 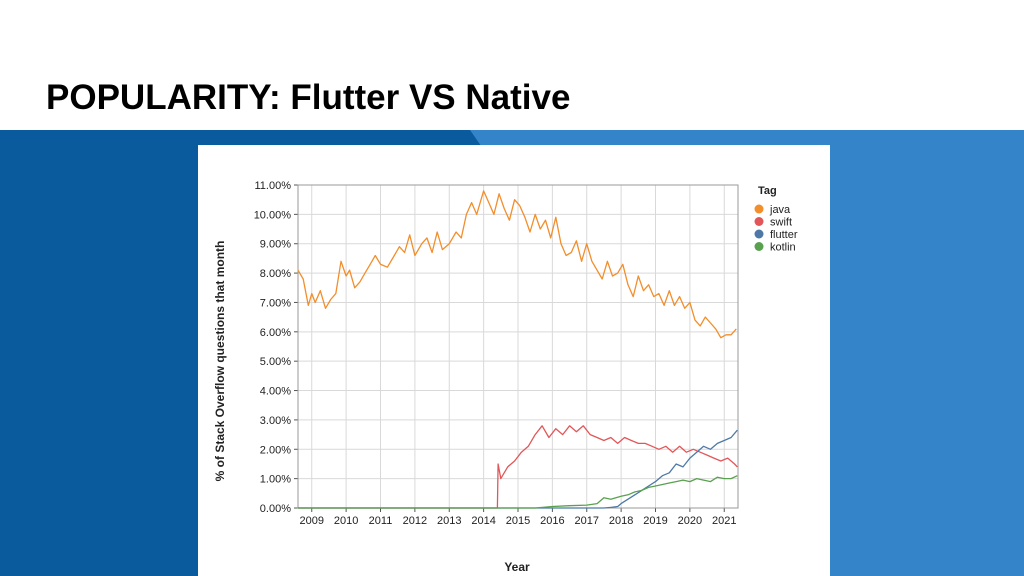 I want to click on x-tick-label: 2009, so click(x=312, y=521).